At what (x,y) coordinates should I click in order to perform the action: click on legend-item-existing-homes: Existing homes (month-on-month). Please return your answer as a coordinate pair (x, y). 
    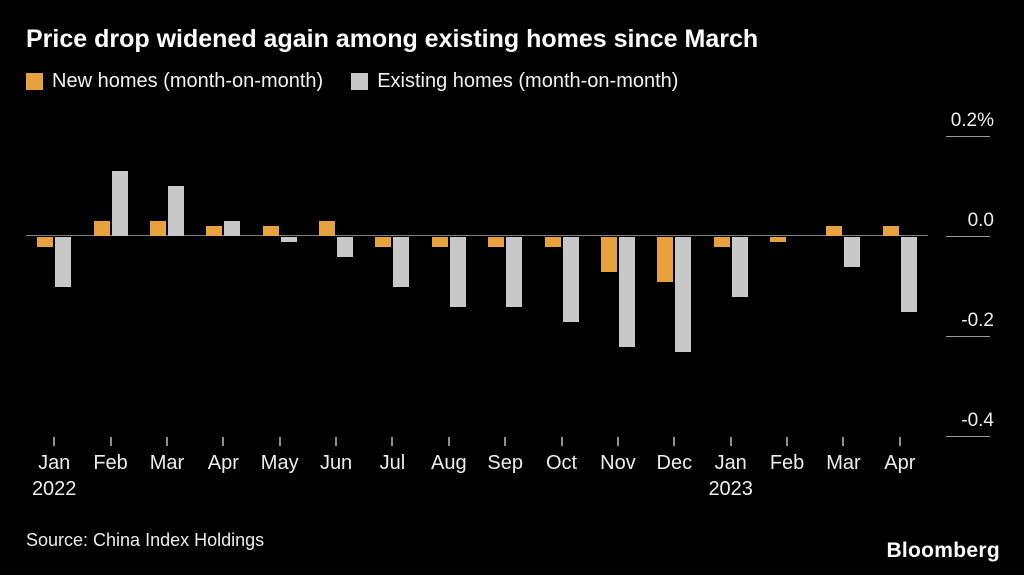
    Looking at the image, I should click on (514, 81).